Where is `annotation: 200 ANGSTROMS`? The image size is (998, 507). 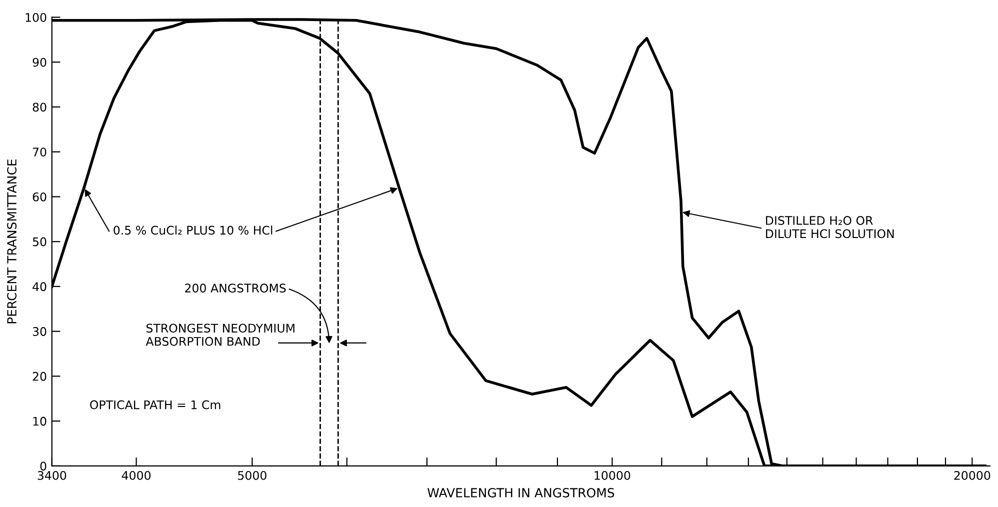
annotation: 200 ANGSTROMS is located at coordinates (235, 288).